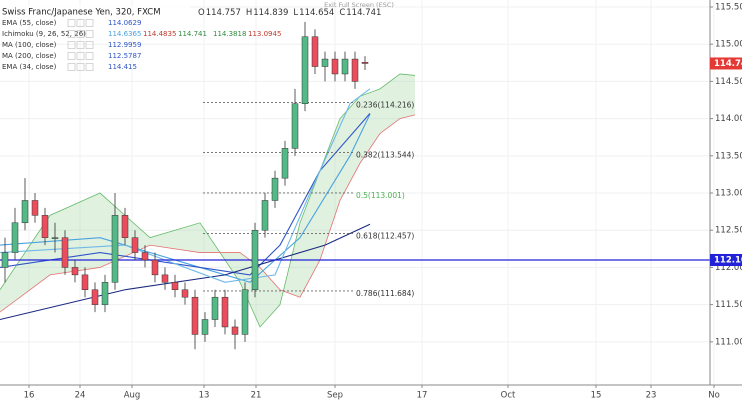 This screenshot has width=742, height=406. I want to click on ohlc-value: 114.741, so click(363, 13).